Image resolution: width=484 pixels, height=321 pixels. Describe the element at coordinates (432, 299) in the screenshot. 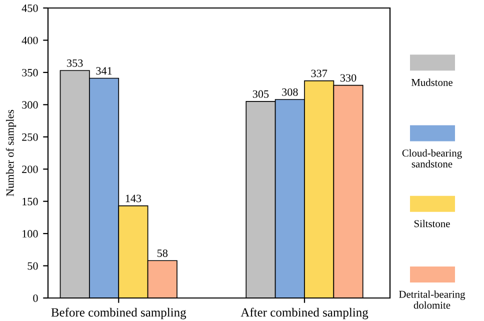

I see `legend-label: Detrital-bearing dolomite` at that location.